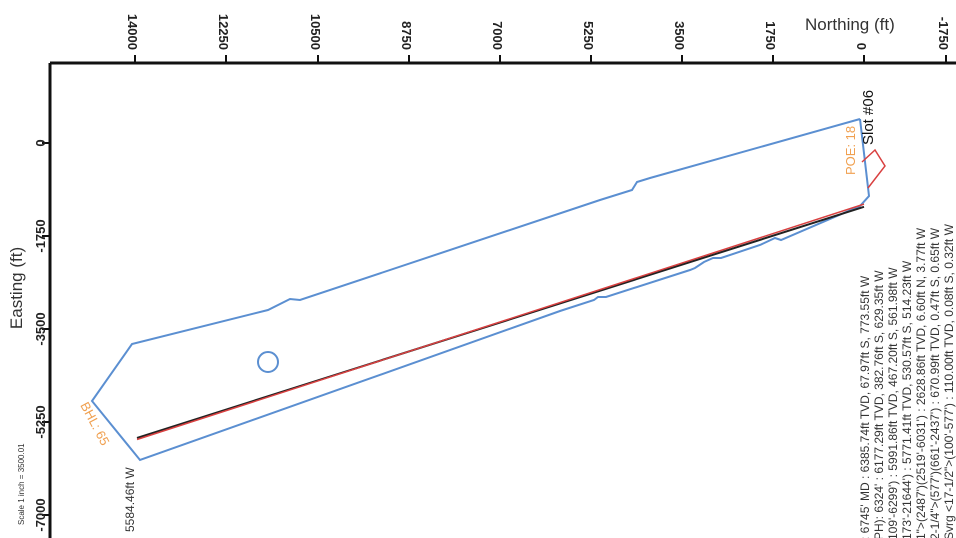  Describe the element at coordinates (861, 46) in the screenshot. I see `x-tick-label: 0` at that location.